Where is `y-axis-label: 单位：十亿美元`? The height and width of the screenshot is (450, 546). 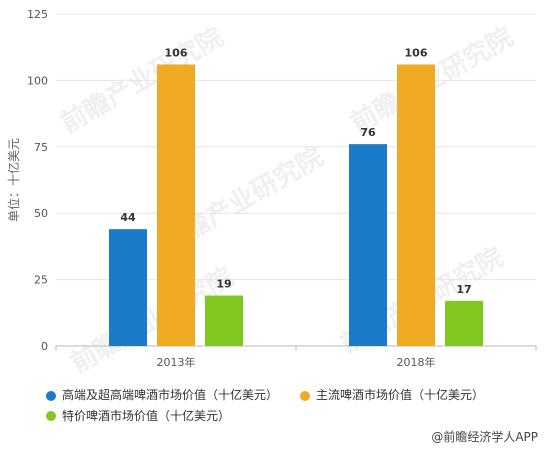
y-axis-label: 单位：十亿美元 is located at coordinates (13, 180).